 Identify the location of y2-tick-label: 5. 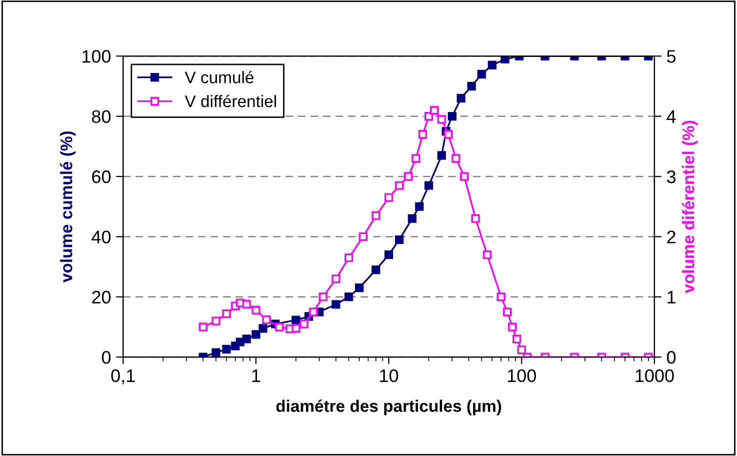
(671, 56).